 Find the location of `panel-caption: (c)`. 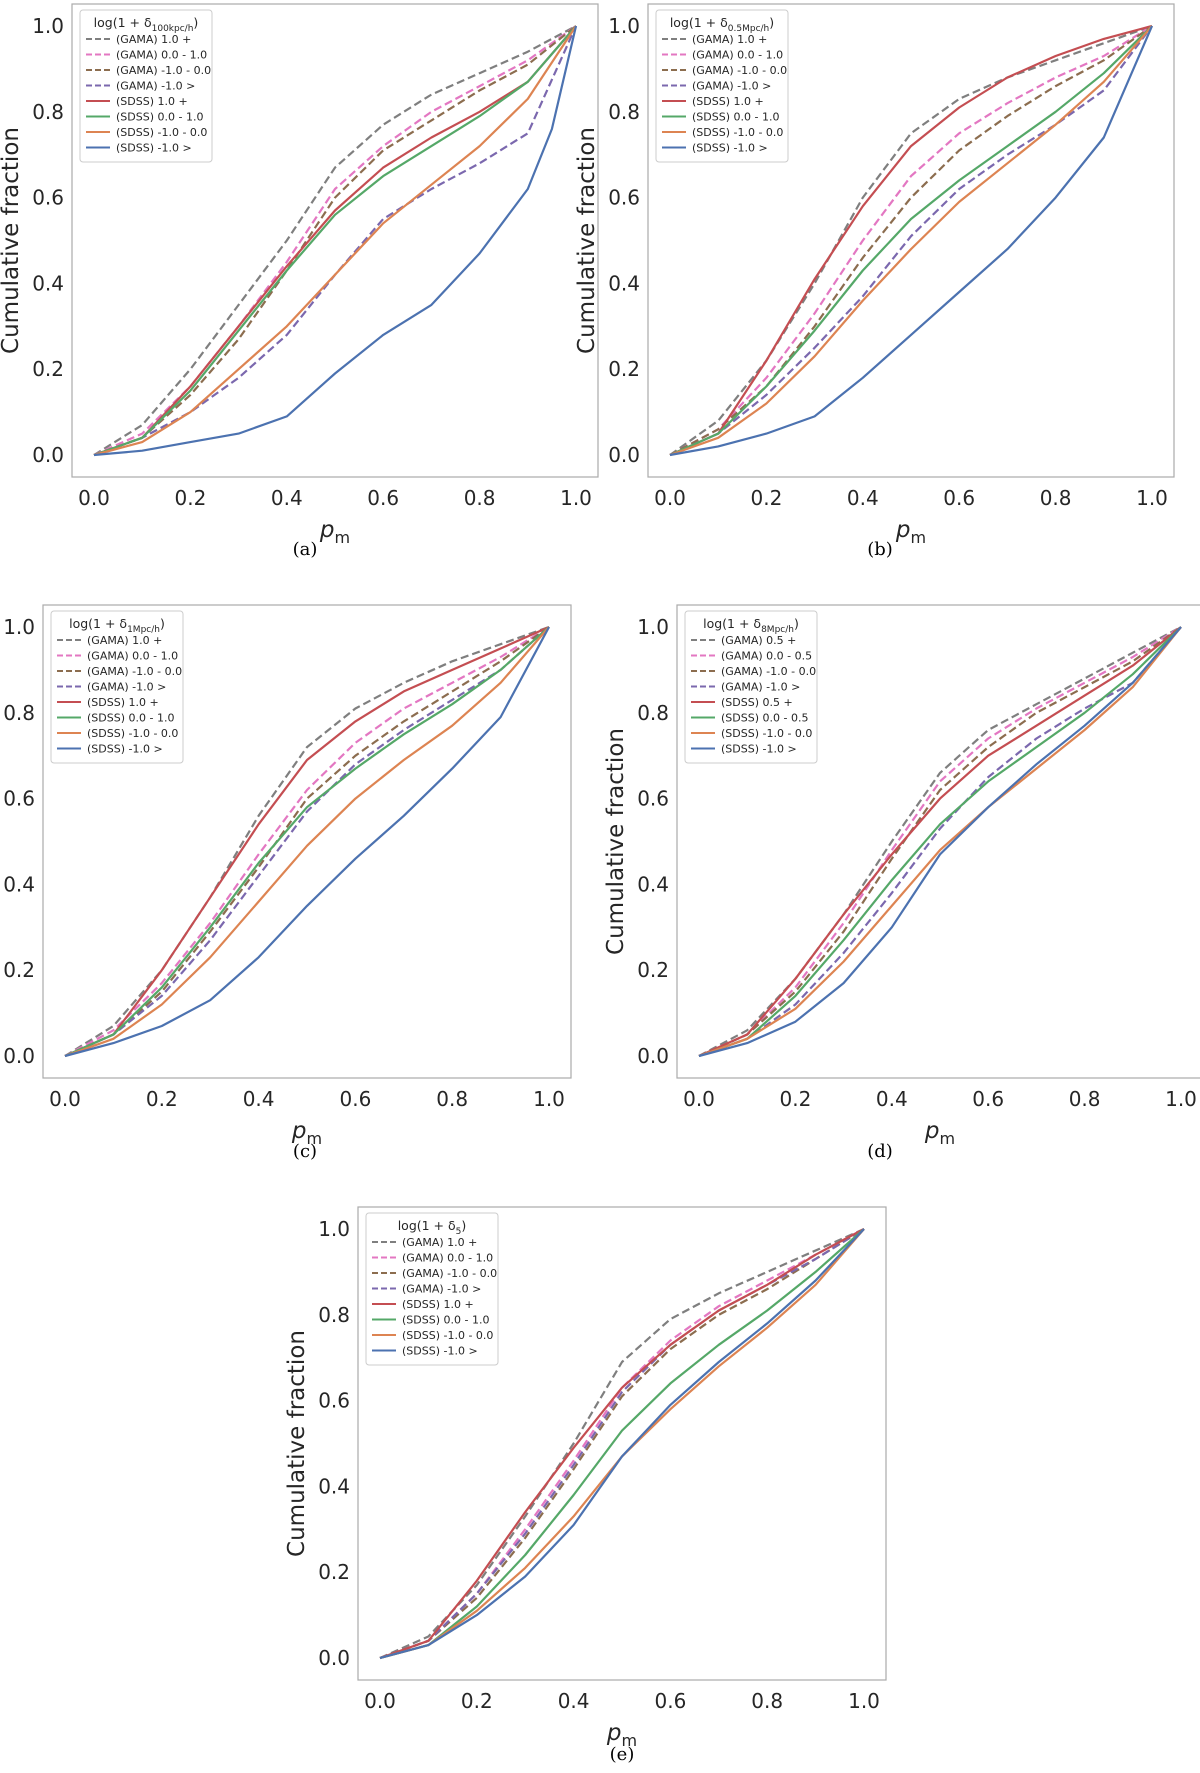

panel-caption: (c) is located at coordinates (305, 1151).